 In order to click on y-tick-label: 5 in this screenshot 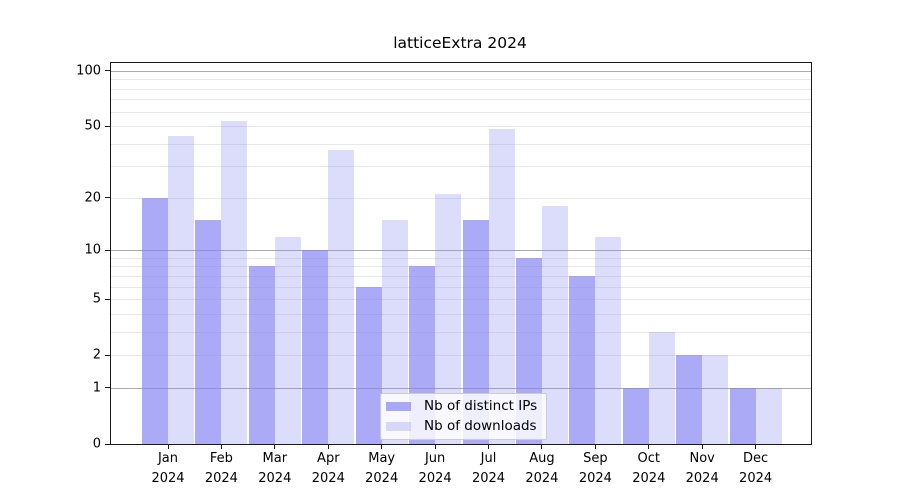, I will do `click(96, 299)`.